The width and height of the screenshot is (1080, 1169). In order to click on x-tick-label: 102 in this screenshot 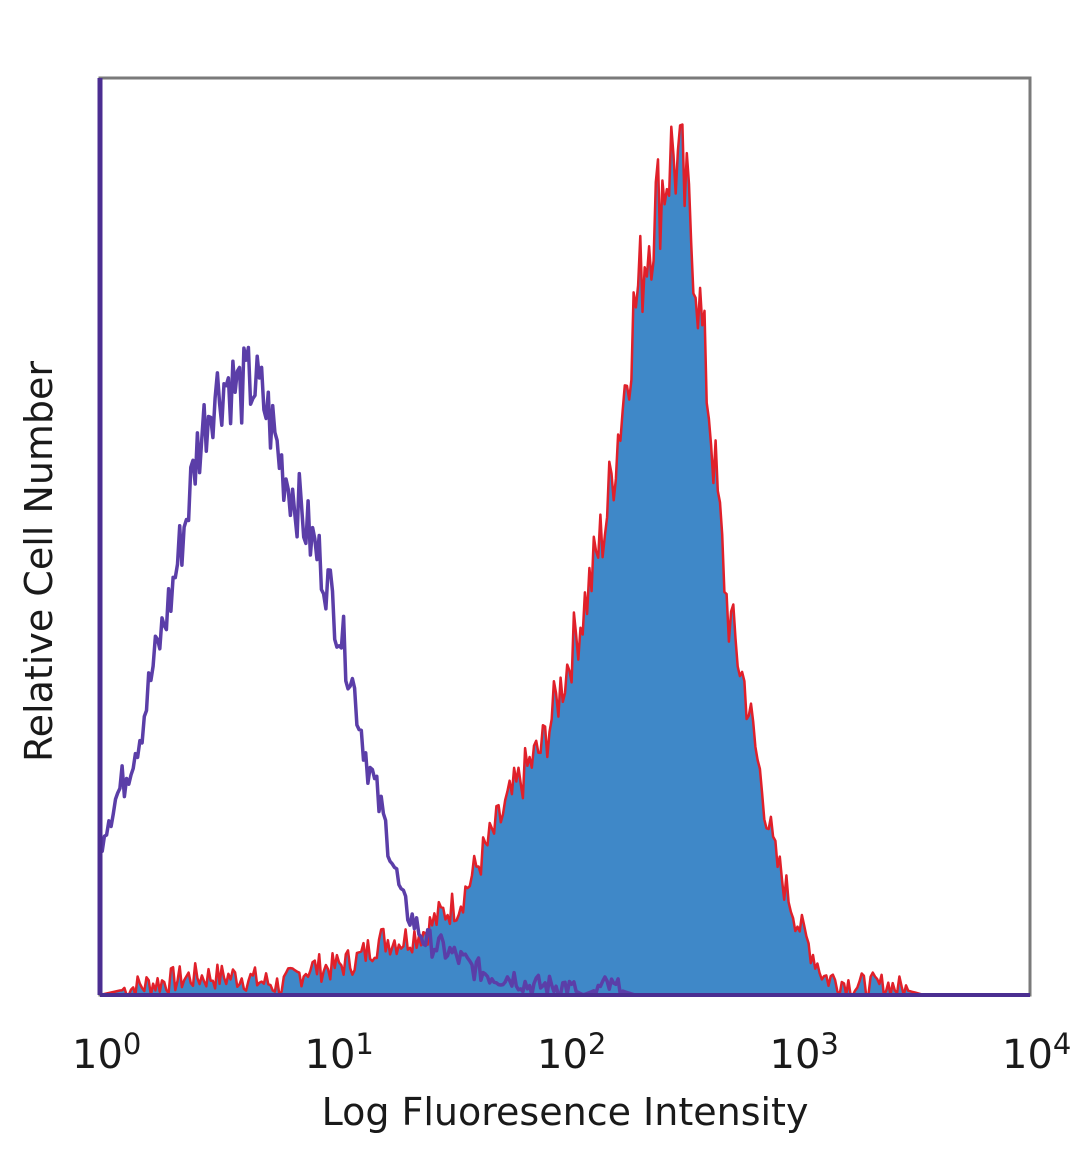, I will do `click(571, 1052)`.